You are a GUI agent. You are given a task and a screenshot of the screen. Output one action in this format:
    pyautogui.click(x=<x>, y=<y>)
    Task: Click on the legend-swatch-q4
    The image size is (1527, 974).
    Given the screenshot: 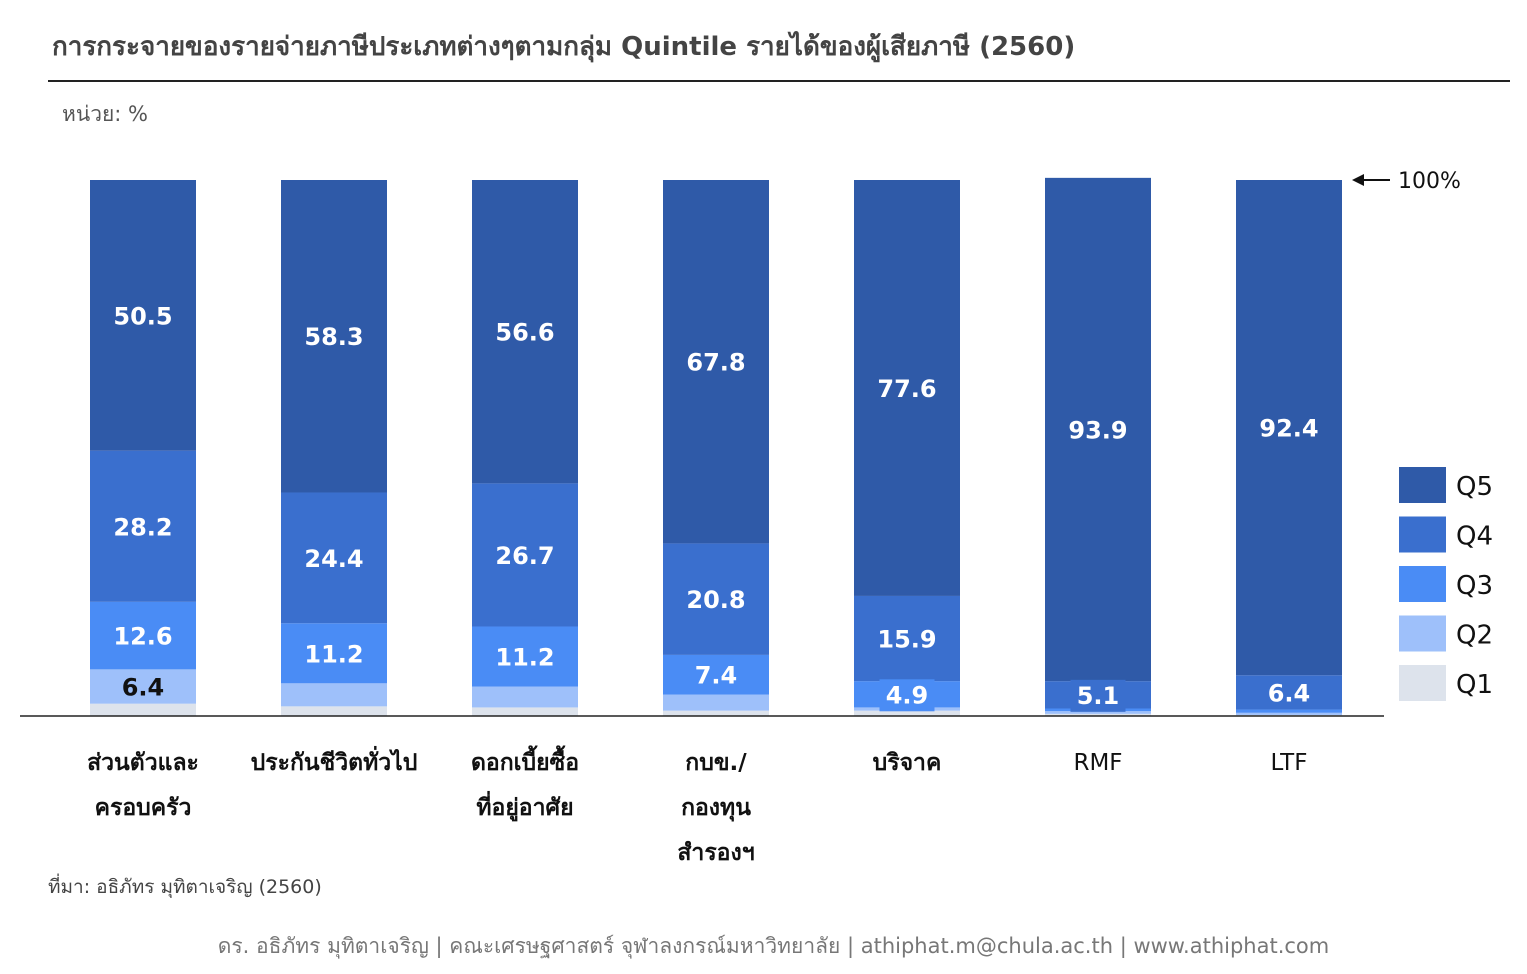 What is the action you would take?
    pyautogui.click(x=1422, y=534)
    